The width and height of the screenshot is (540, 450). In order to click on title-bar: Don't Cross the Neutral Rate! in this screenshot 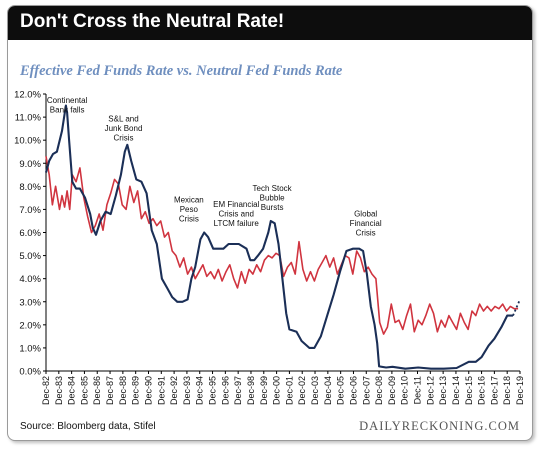, I will do `click(270, 23)`.